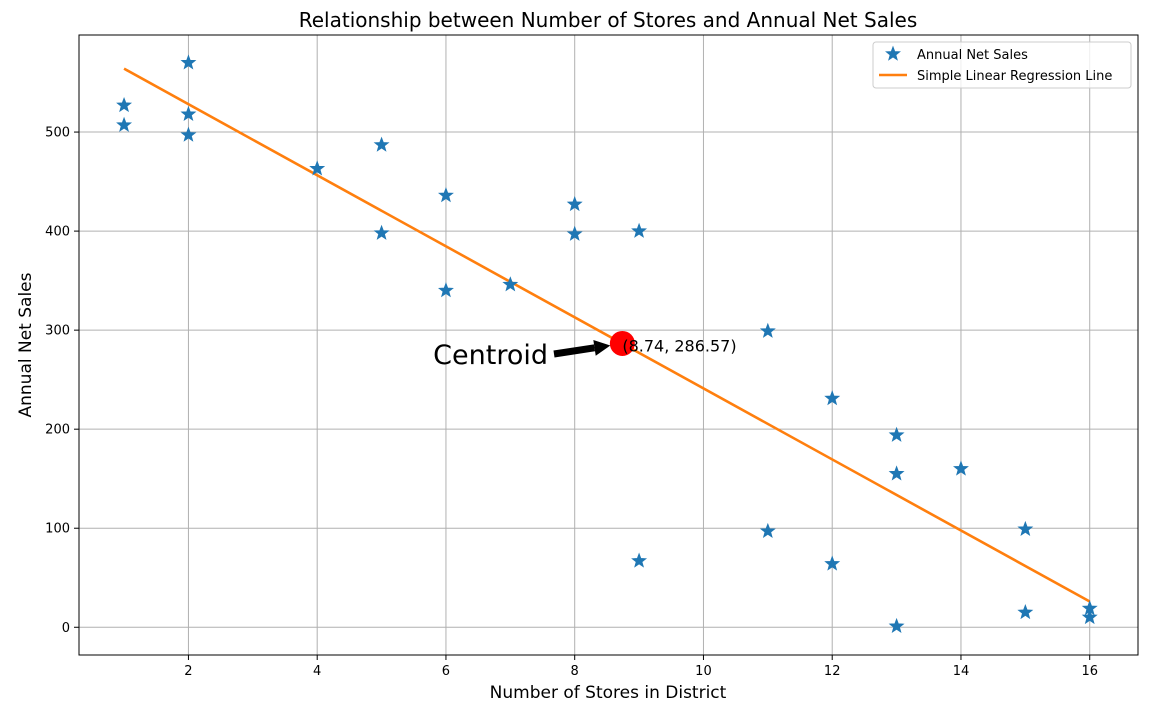 This screenshot has height=712, width=1154. What do you see at coordinates (608, 693) in the screenshot?
I see `x-axis-title: Number of Stores in District` at bounding box center [608, 693].